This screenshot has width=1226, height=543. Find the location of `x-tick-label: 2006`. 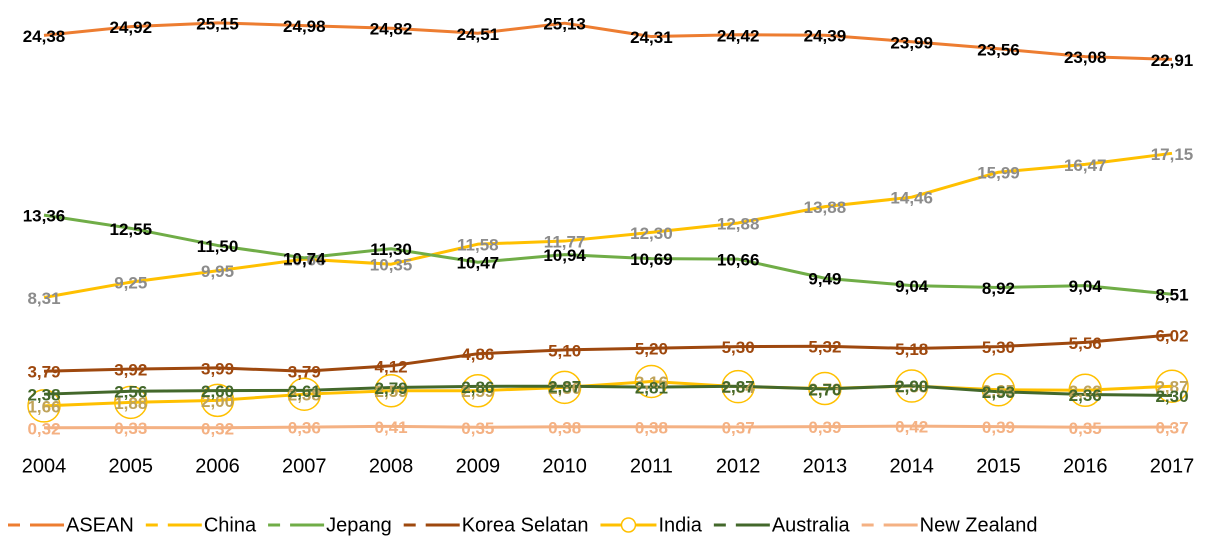

x-tick-label: 2006 is located at coordinates (217, 466).